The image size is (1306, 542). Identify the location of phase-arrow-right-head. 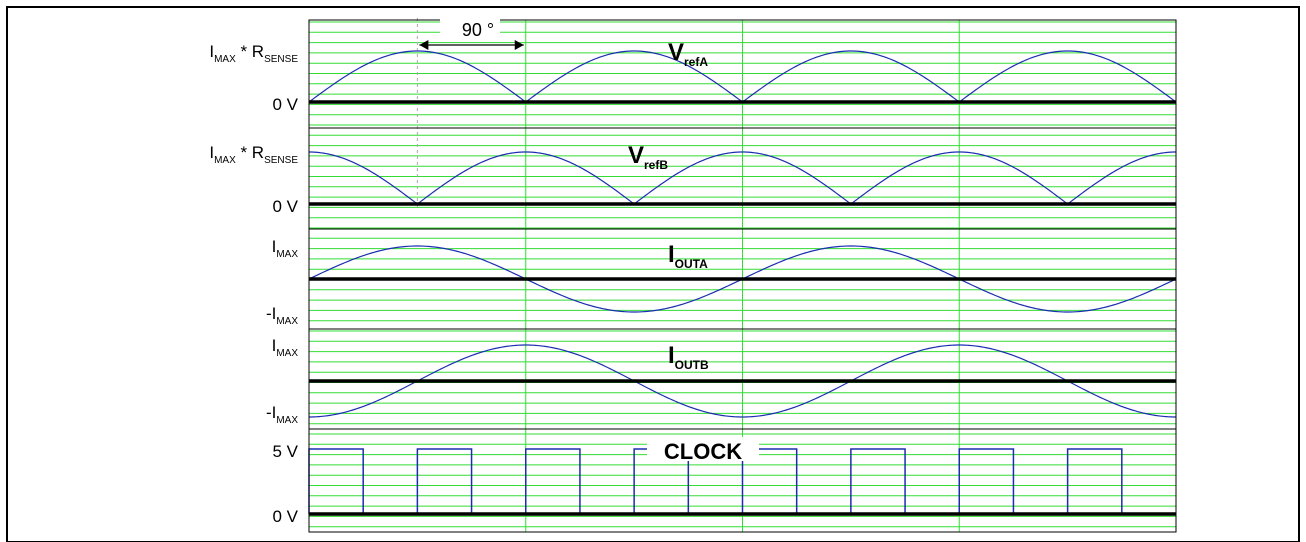
(519, 45).